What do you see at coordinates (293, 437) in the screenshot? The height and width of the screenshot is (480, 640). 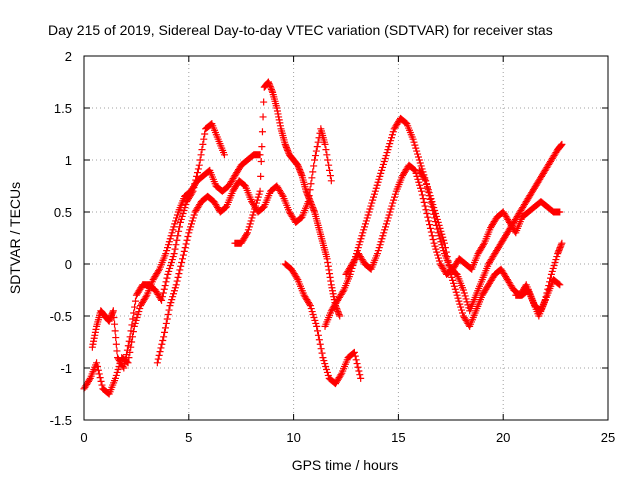 I see `x-tick-label: 10` at bounding box center [293, 437].